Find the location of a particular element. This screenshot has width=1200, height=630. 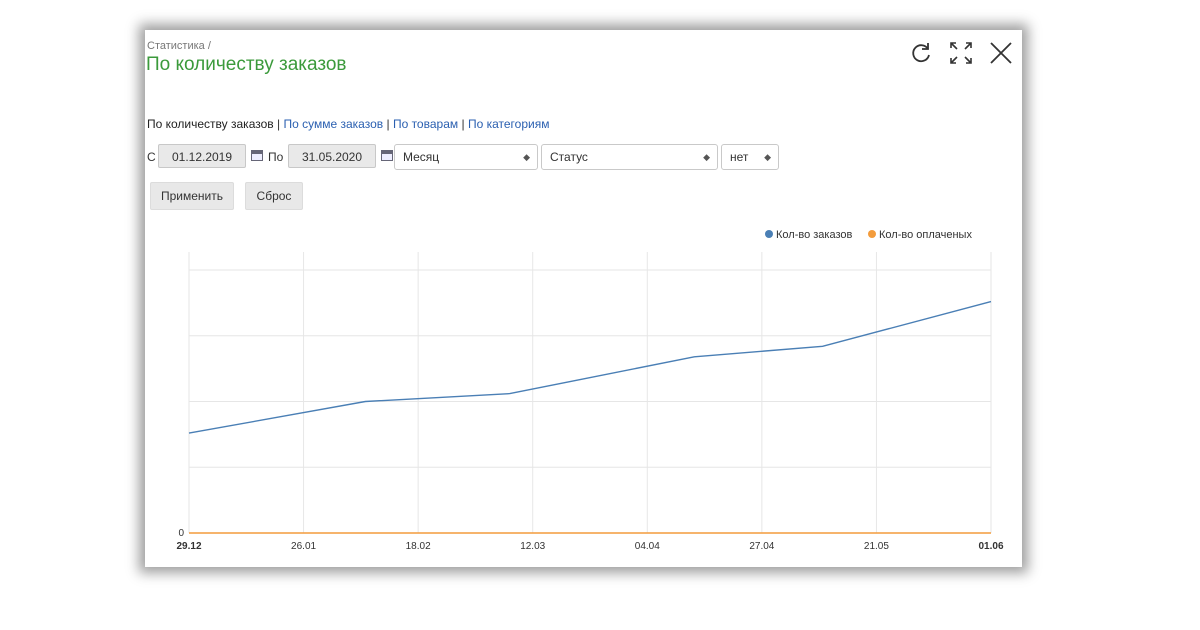

x-tick-label: 18.02 is located at coordinates (418, 546).